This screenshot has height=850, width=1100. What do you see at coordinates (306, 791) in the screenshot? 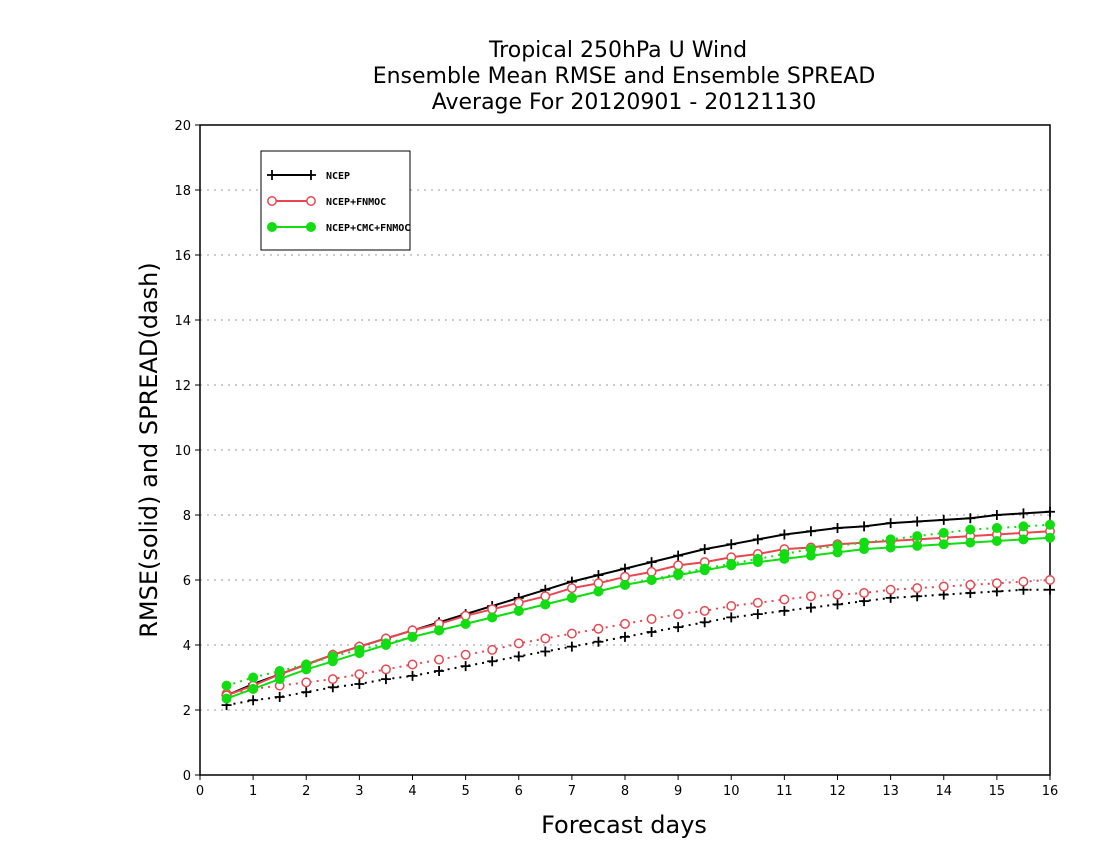
I see `x-tick-label: 2` at bounding box center [306, 791].